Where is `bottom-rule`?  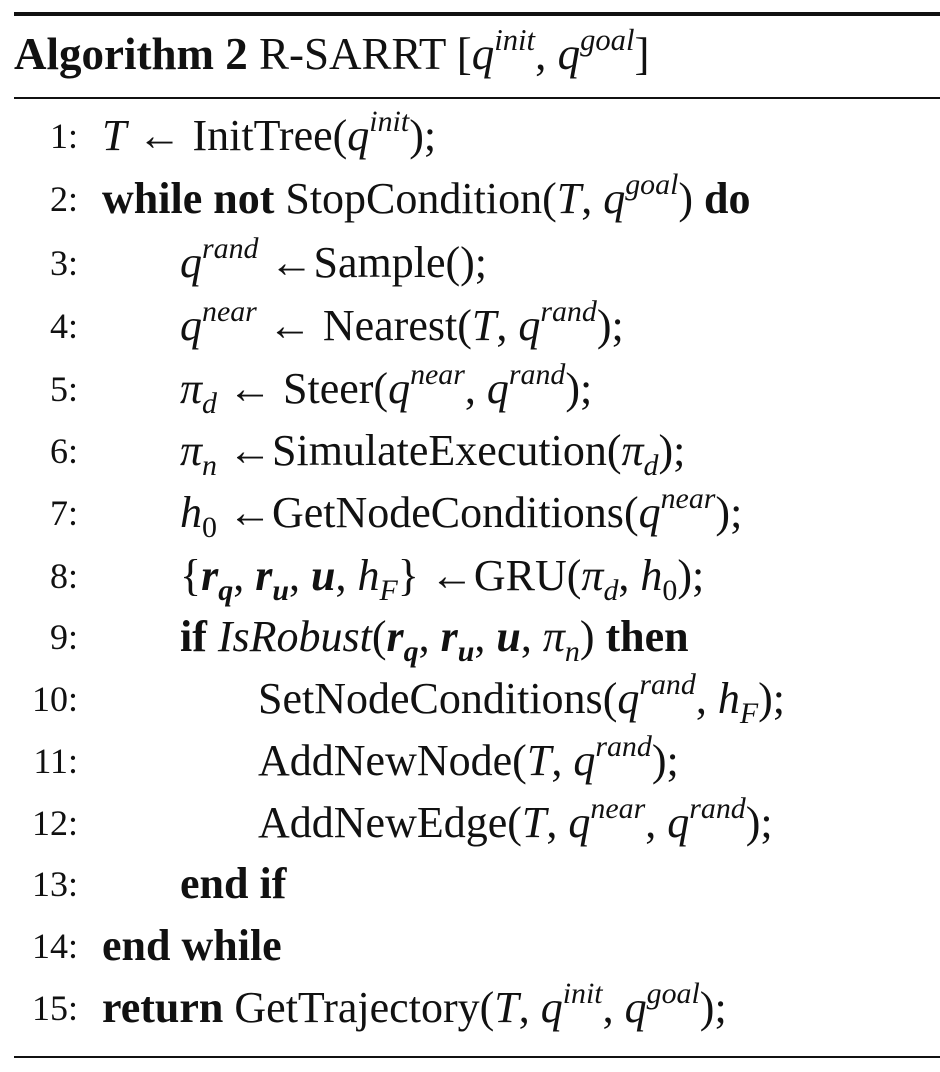 bottom-rule is located at coordinates (477, 1057).